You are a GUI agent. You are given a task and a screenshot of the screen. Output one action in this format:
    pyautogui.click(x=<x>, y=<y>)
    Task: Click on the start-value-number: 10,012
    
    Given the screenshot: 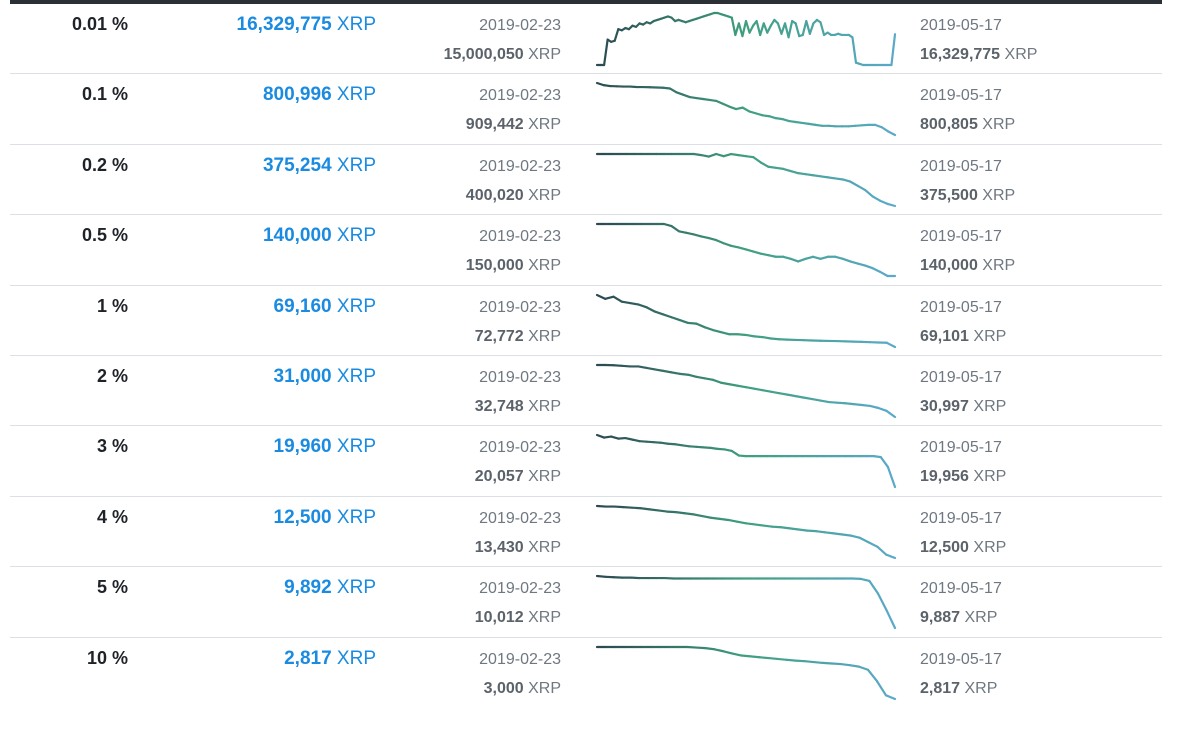 What is the action you would take?
    pyautogui.click(x=499, y=618)
    